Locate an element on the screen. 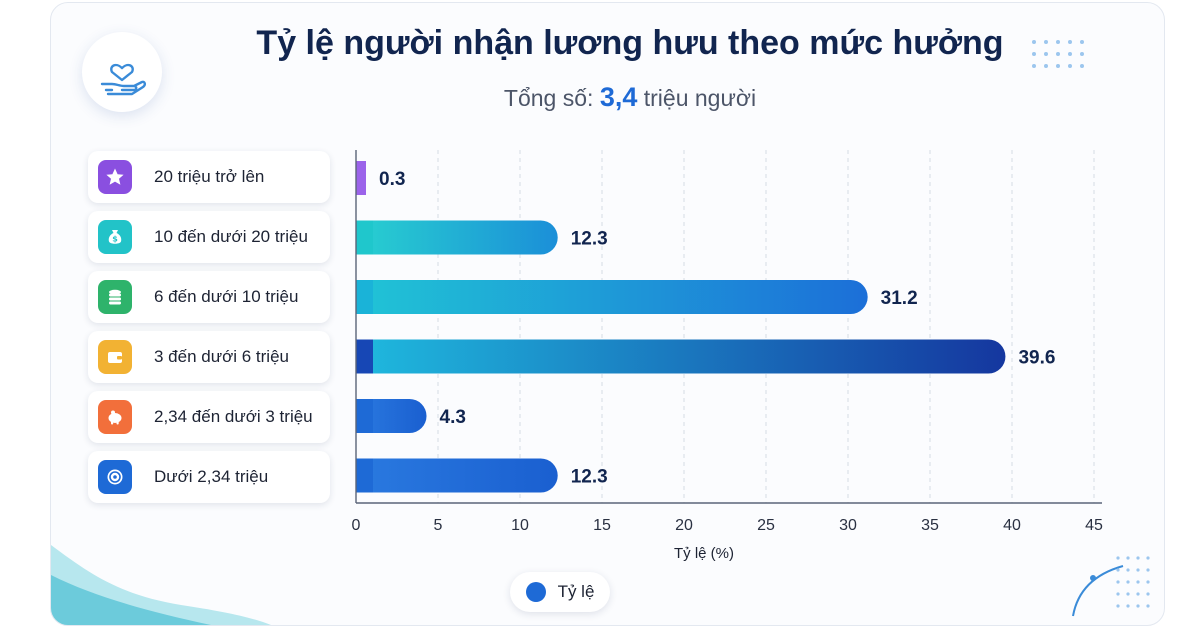 The width and height of the screenshot is (1200, 630). category-label-5: Dưới 2,34 triệu is located at coordinates (209, 477).